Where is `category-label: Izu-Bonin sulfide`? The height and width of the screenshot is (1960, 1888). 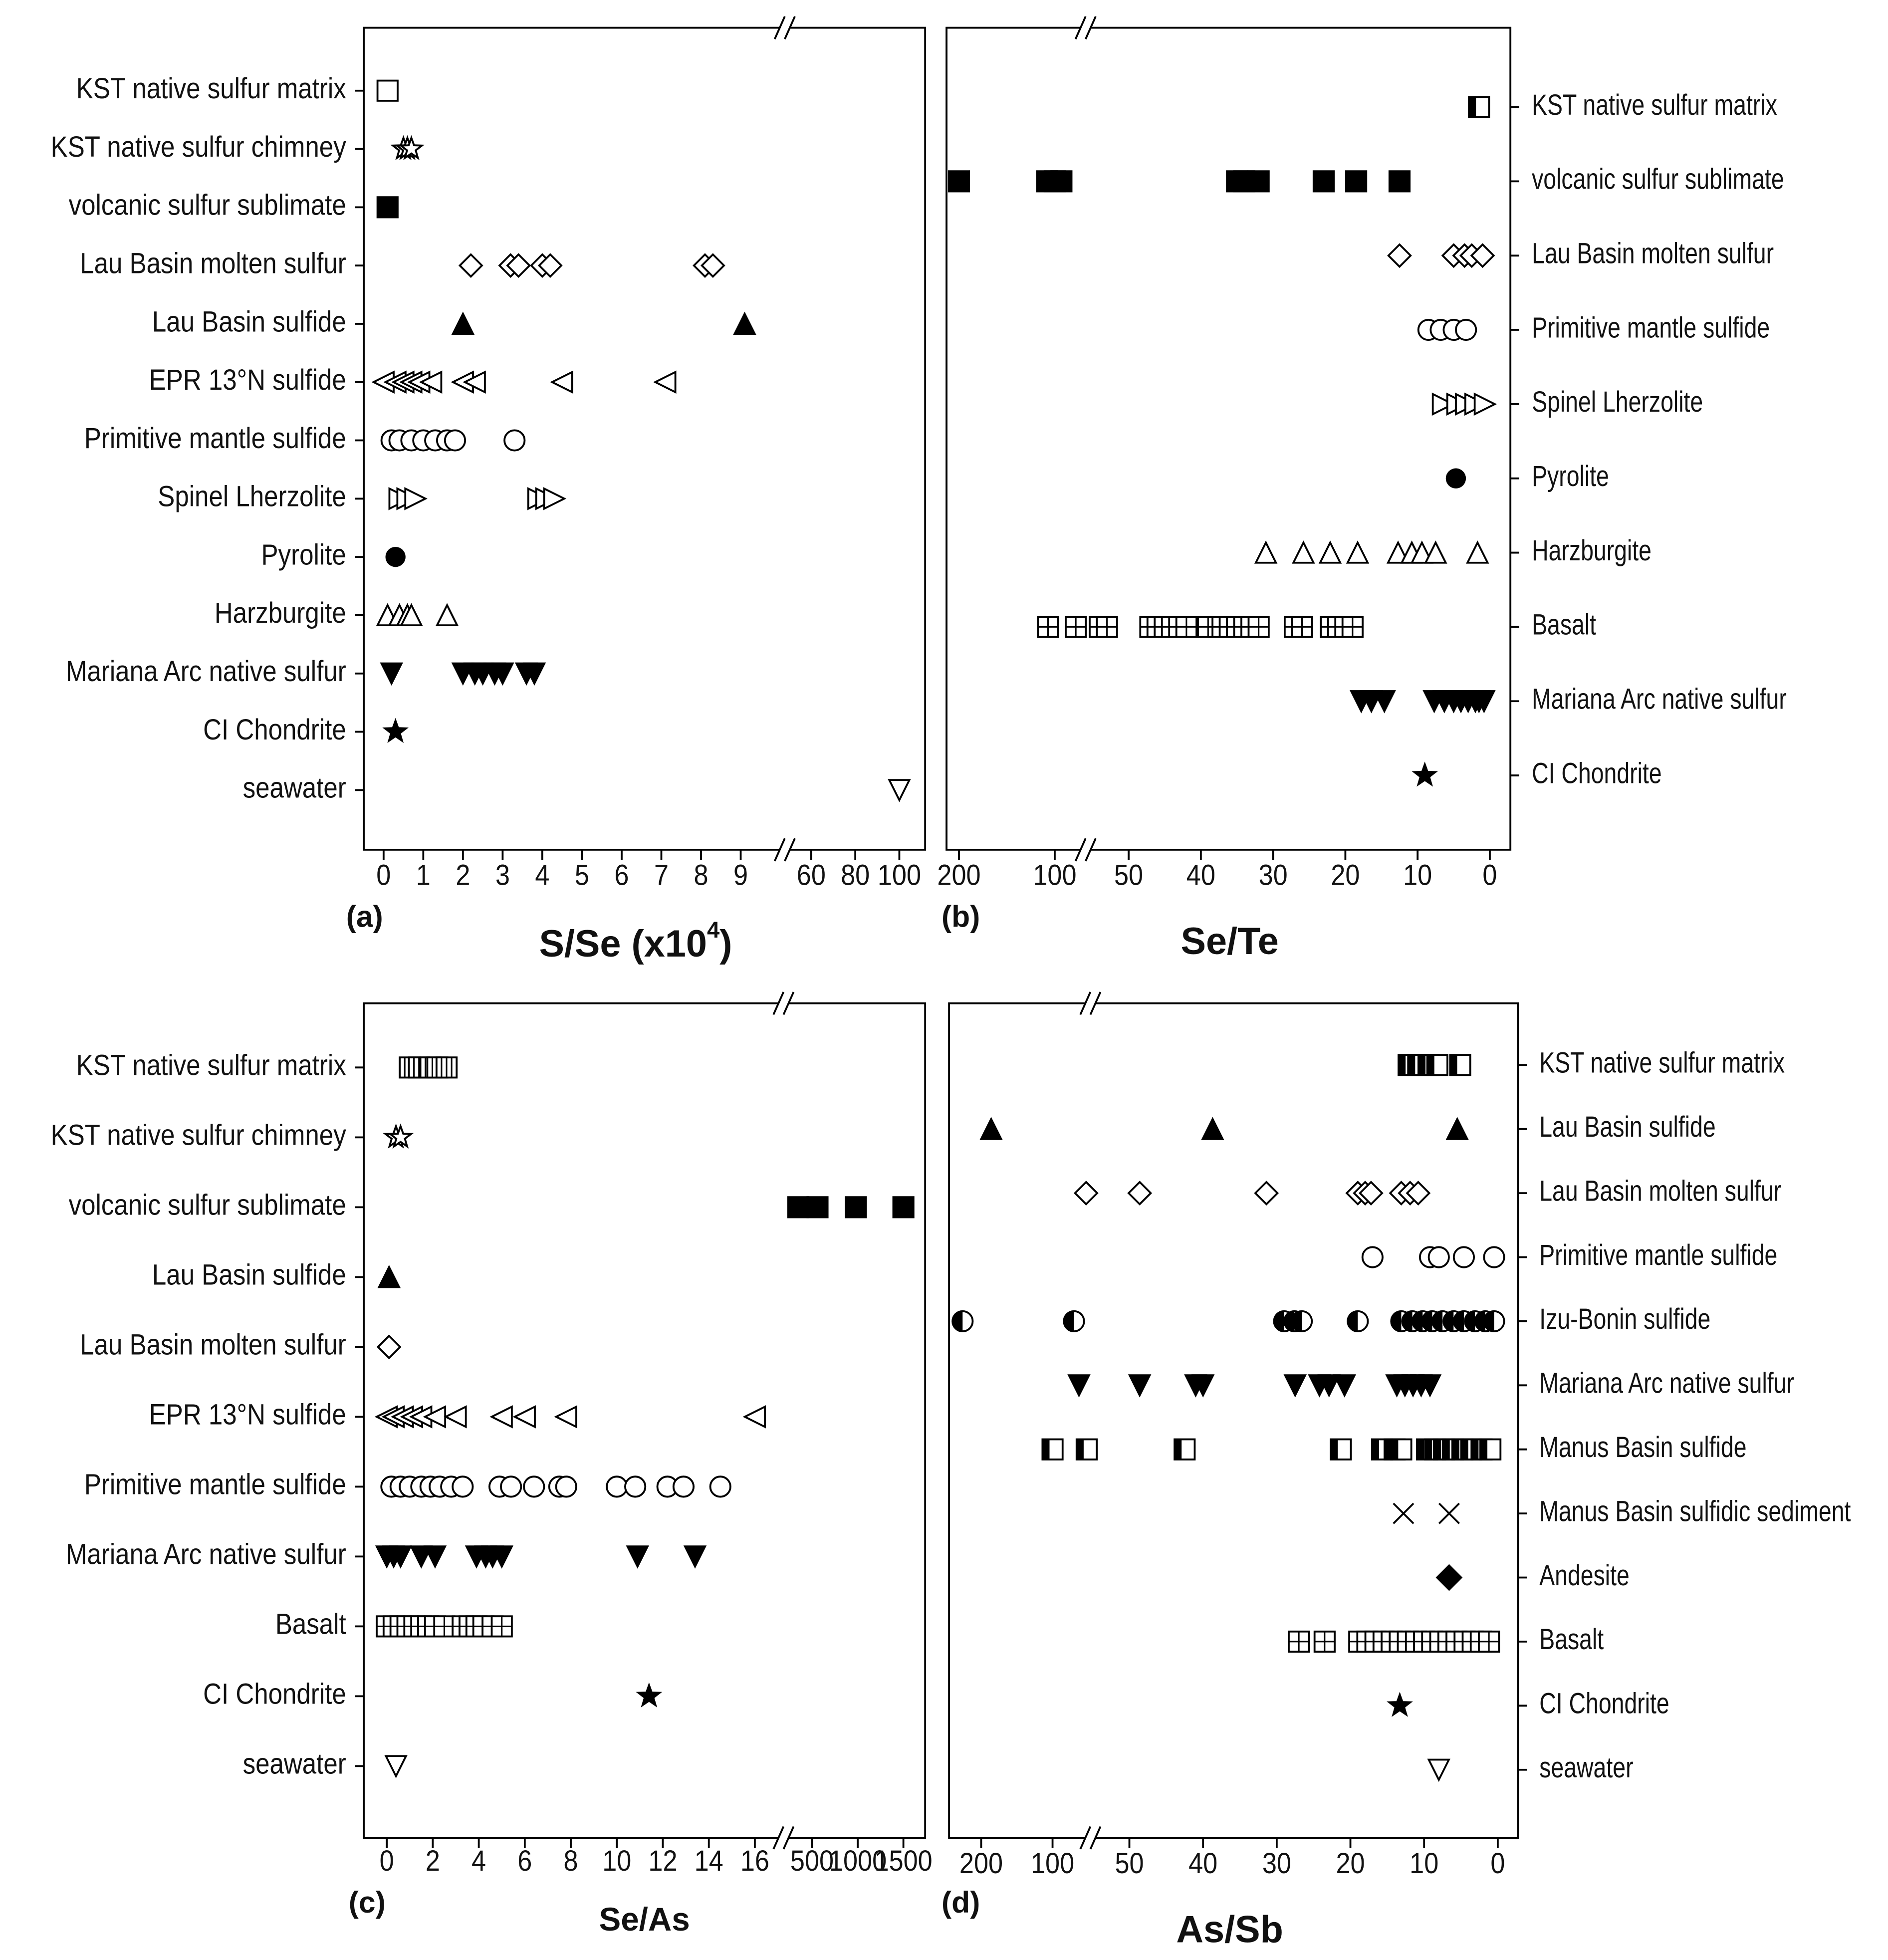
category-label: Izu-Bonin sulfide is located at coordinates (1625, 1319).